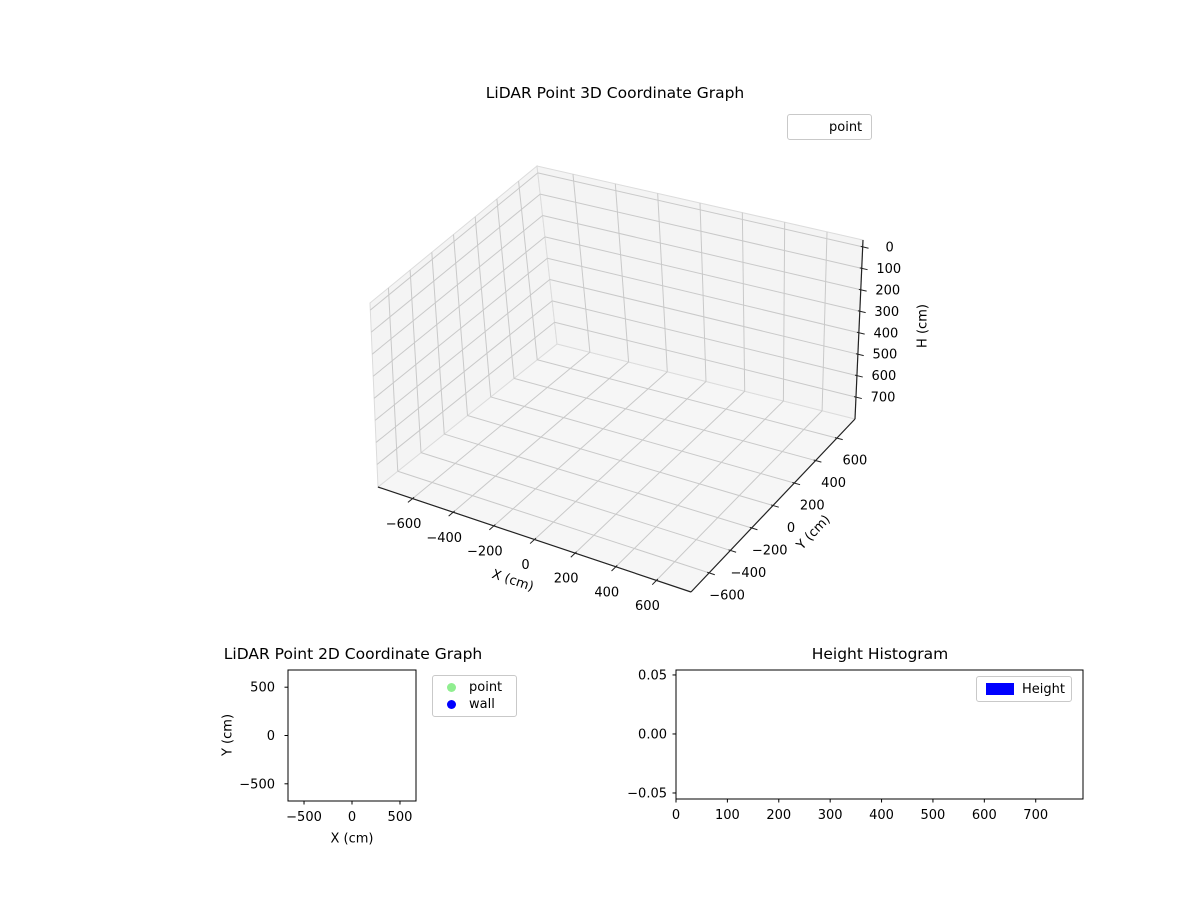 The height and width of the screenshot is (900, 1200). Describe the element at coordinates (566, 579) in the screenshot. I see `x-tick-label: 200` at that location.